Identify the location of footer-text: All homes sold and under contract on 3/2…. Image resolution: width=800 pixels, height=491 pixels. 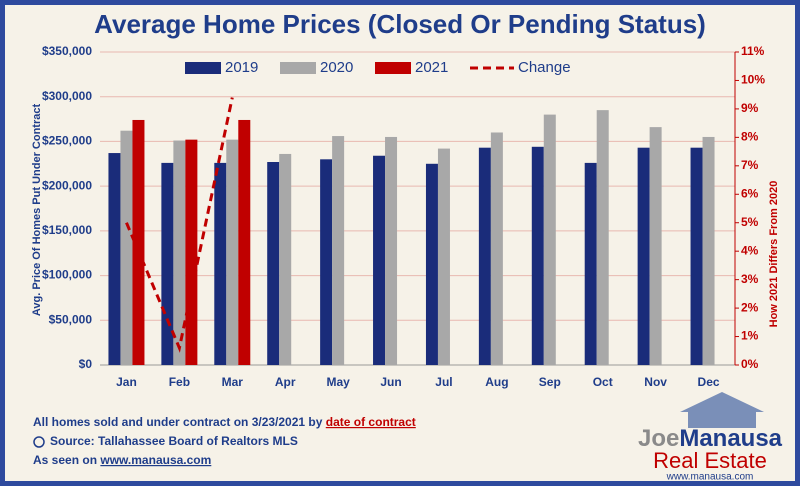
(178, 422).